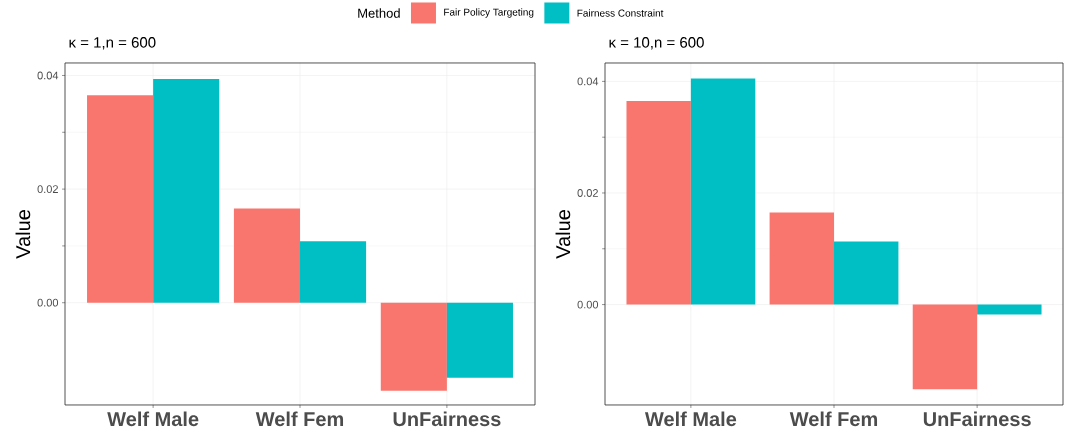 The width and height of the screenshot is (1068, 438). Describe the element at coordinates (112, 43) in the screenshot. I see `chart-title: κ = 1,n = 600` at that location.